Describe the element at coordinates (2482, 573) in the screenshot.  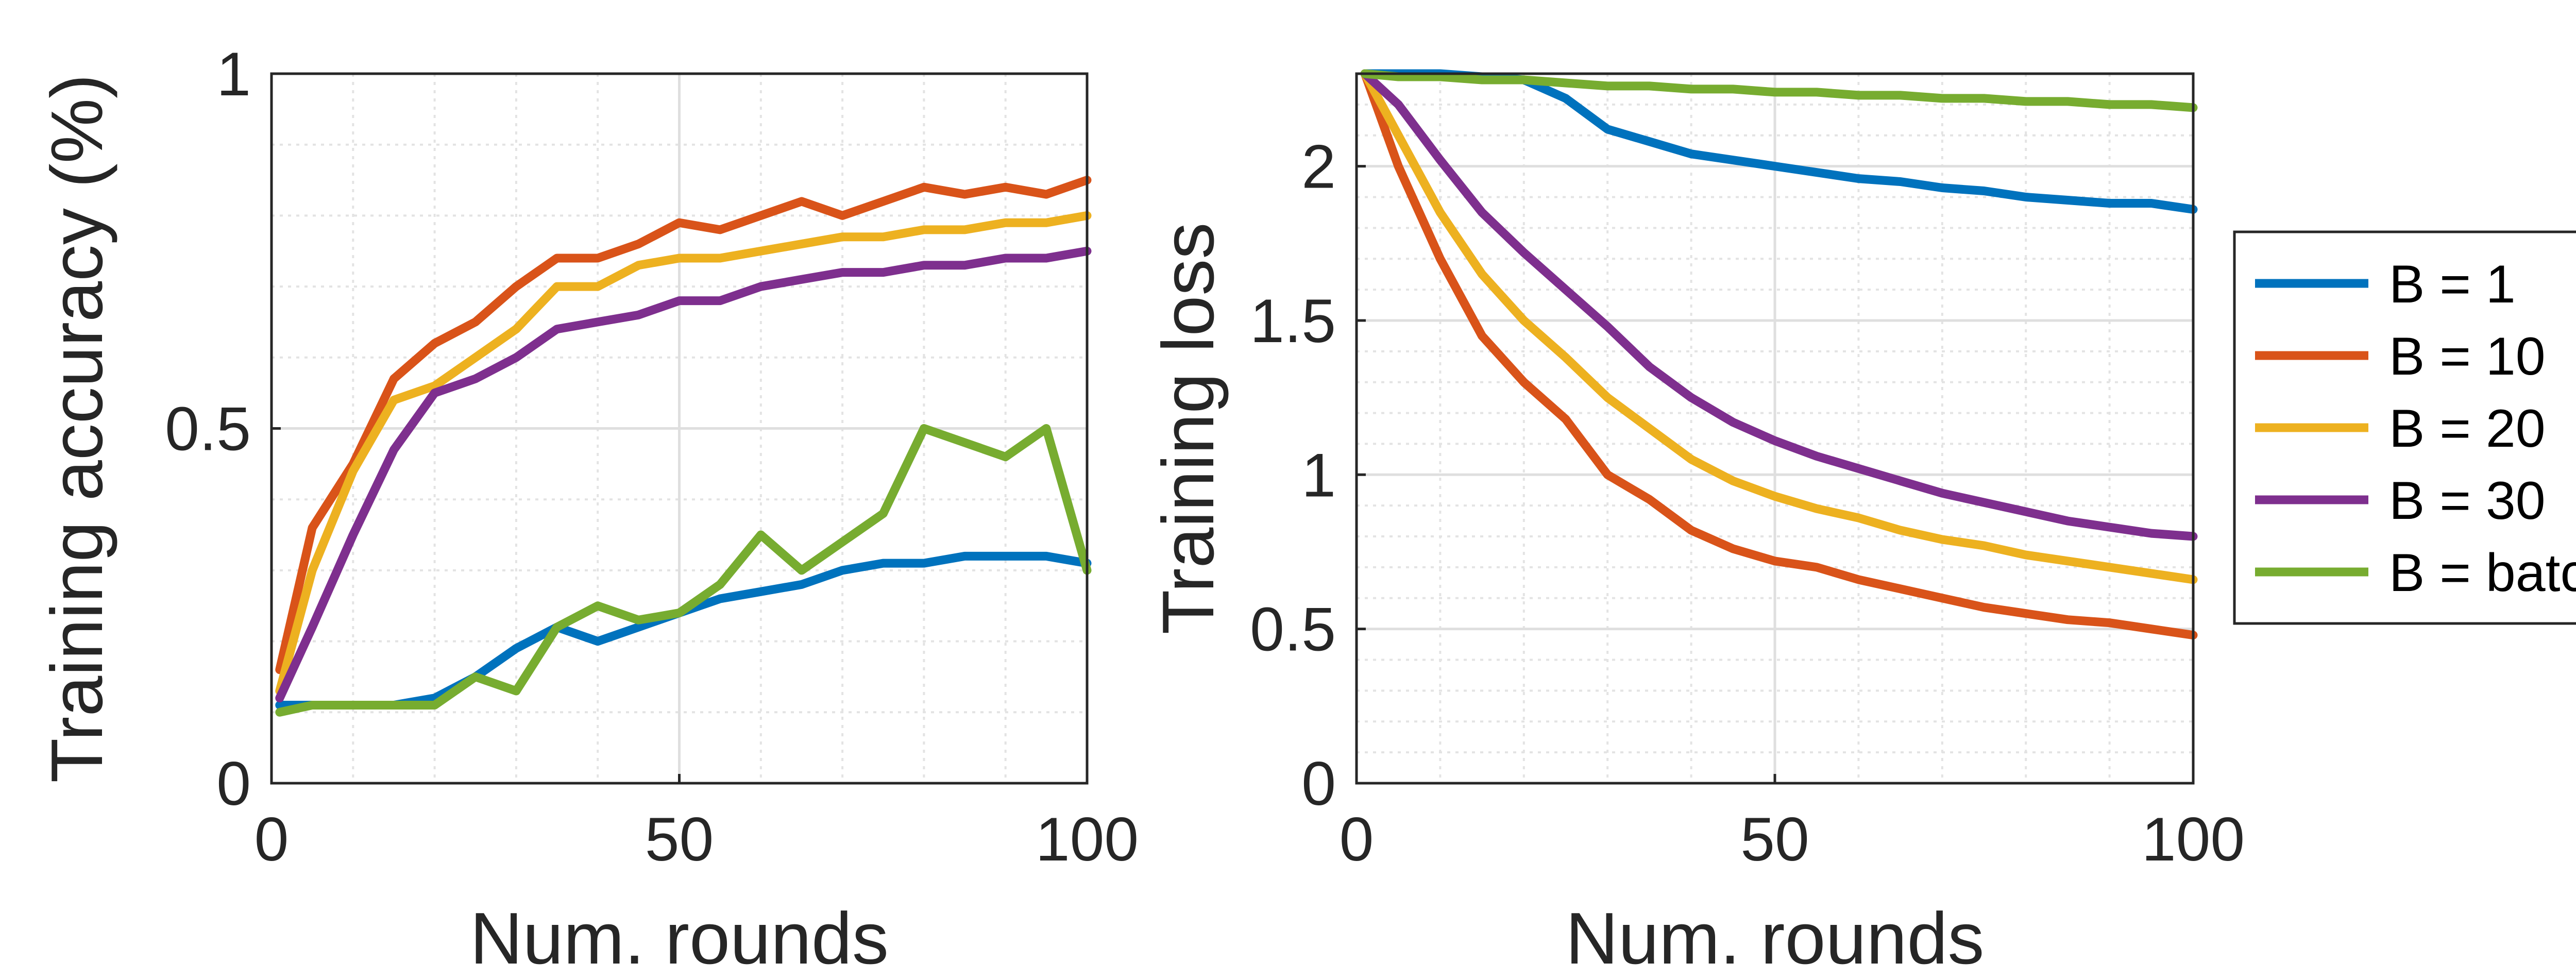
I see `legend-label-5: B = batch` at that location.